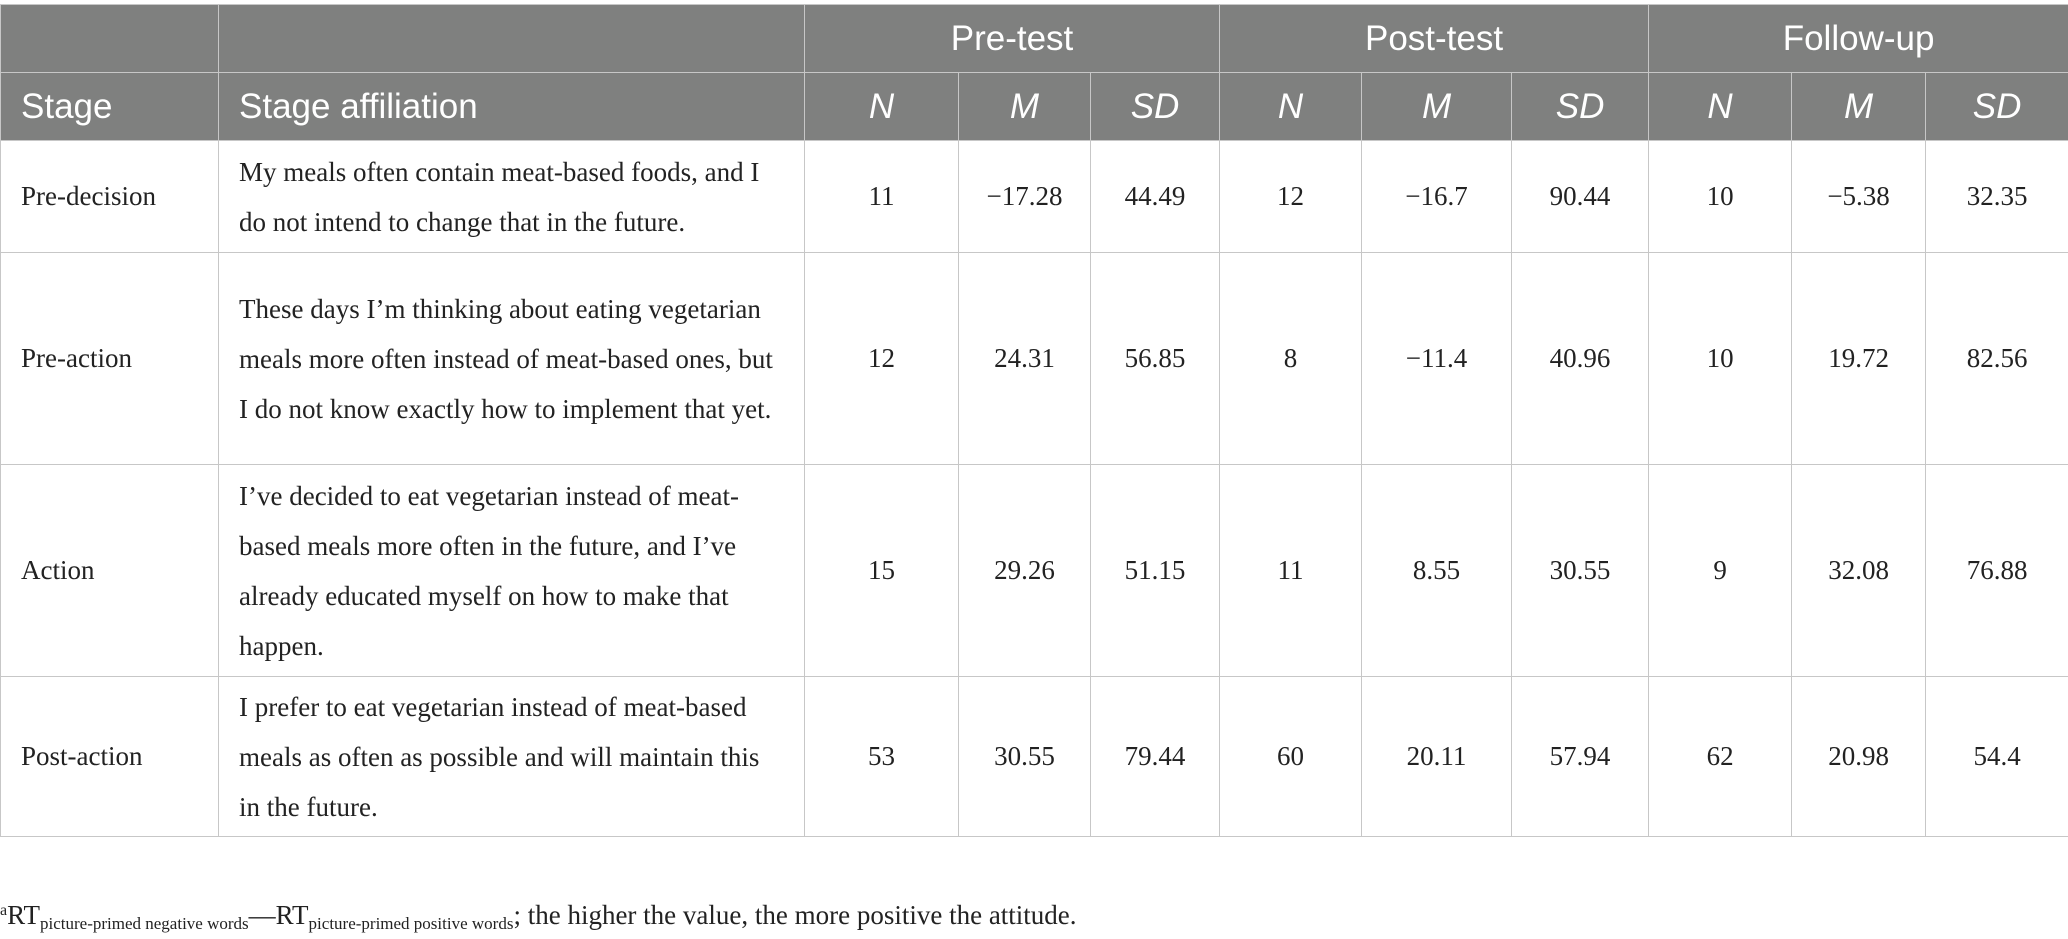 This screenshot has height=939, width=2068. Describe the element at coordinates (1024, 358) in the screenshot. I see `value-cell: 24.31` at that location.